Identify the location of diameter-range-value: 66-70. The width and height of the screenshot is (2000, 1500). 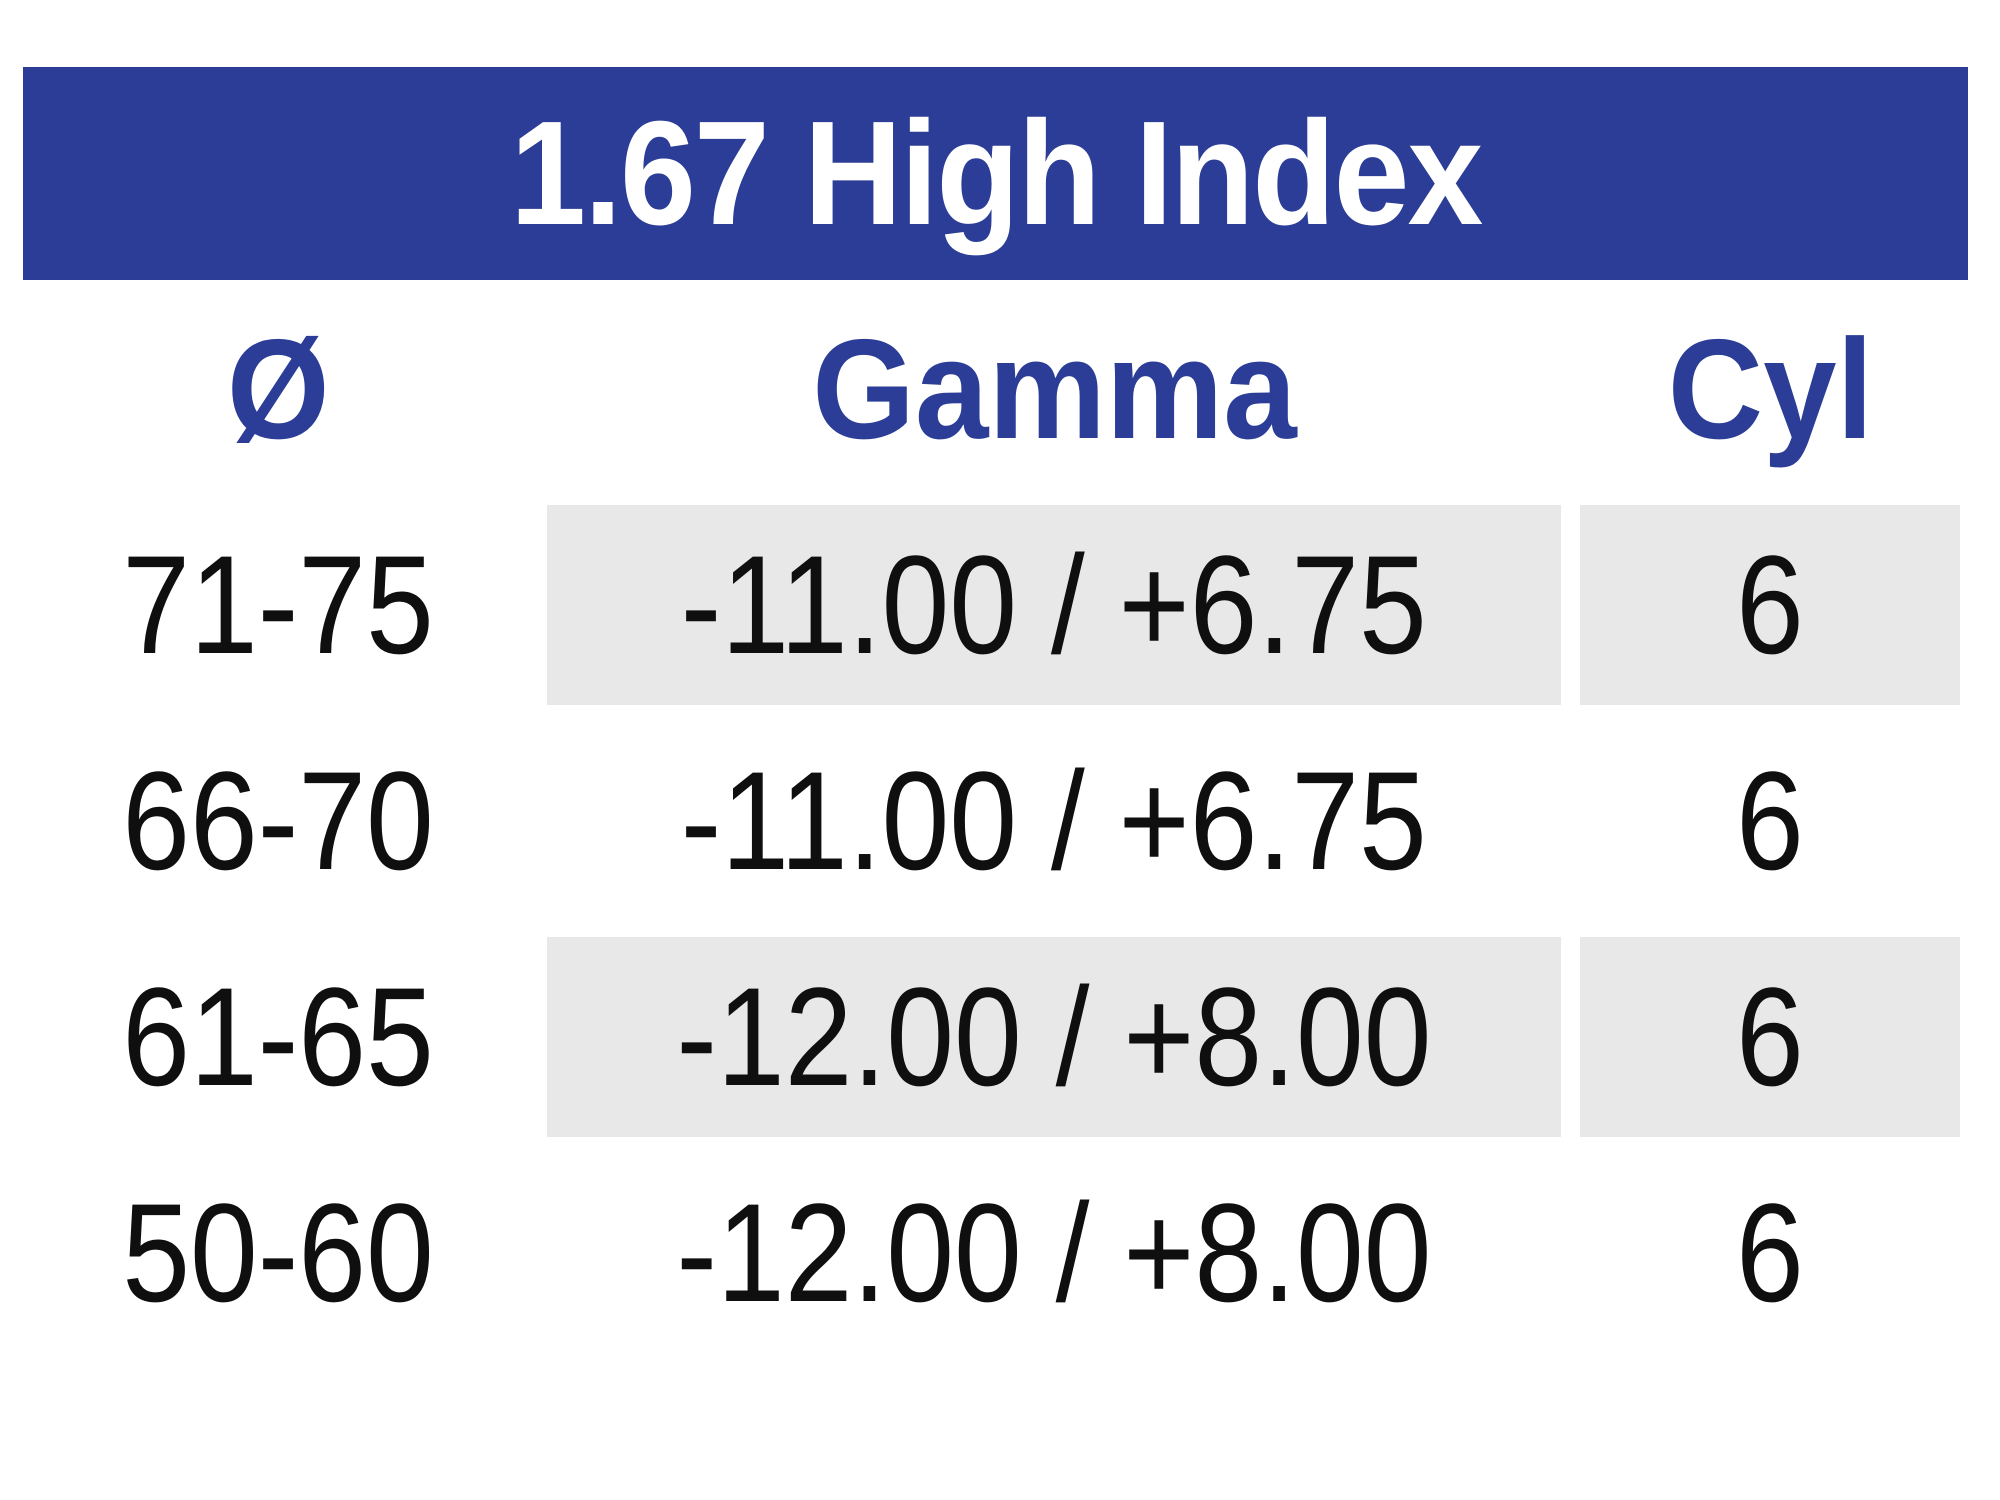
(278, 820).